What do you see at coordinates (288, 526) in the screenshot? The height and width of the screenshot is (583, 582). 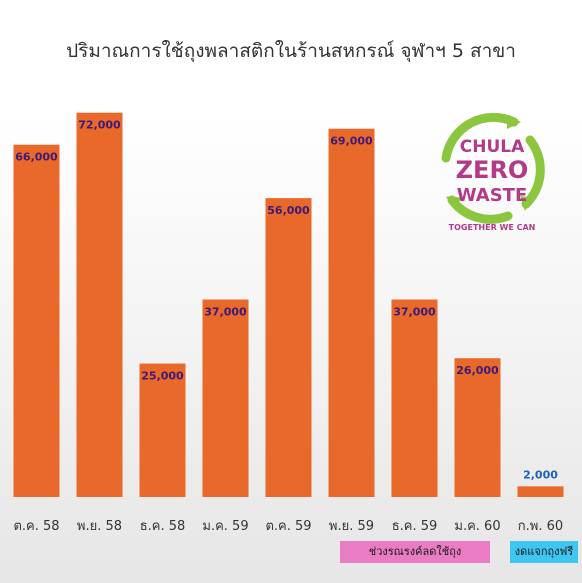 I see `x-tick-label: ต.ค. 59` at bounding box center [288, 526].